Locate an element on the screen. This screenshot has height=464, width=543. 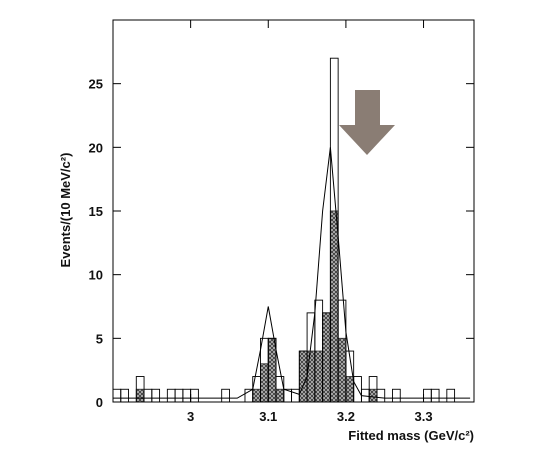
x-tick-label: 3.2 is located at coordinates (346, 416).